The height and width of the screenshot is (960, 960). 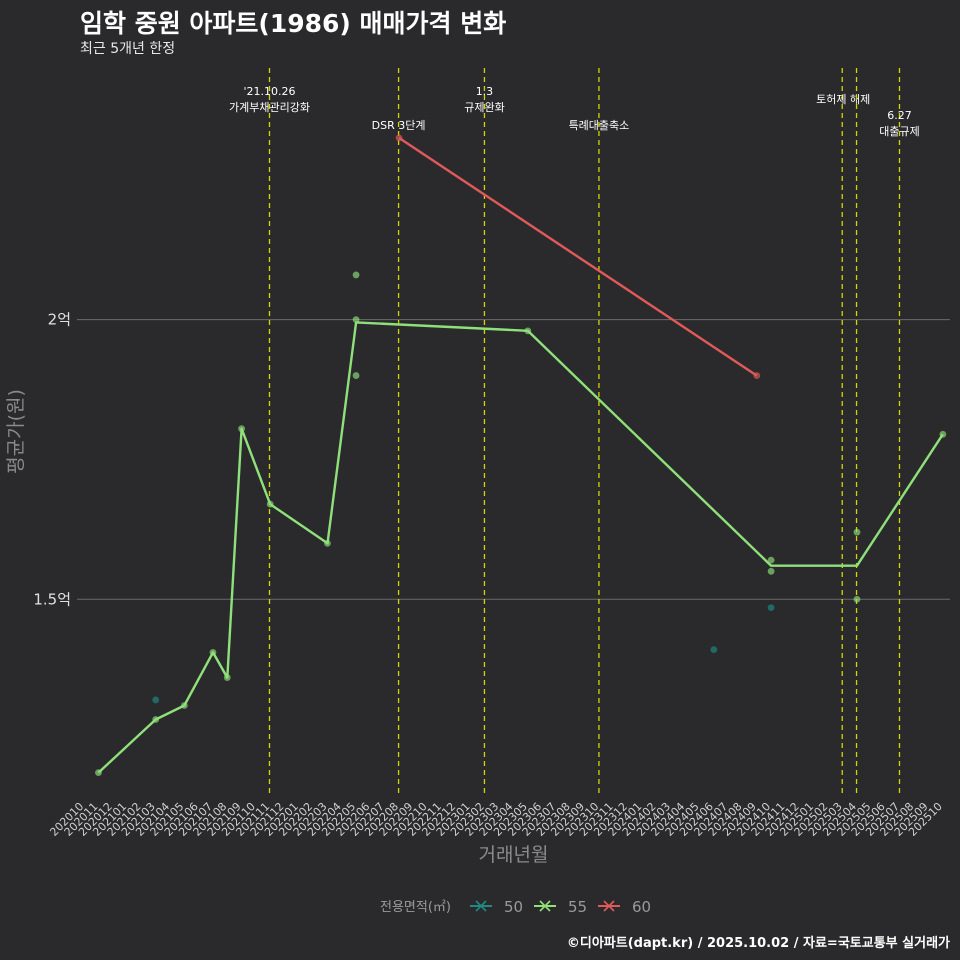 I want to click on event-label: DSR 3단계, so click(x=399, y=125).